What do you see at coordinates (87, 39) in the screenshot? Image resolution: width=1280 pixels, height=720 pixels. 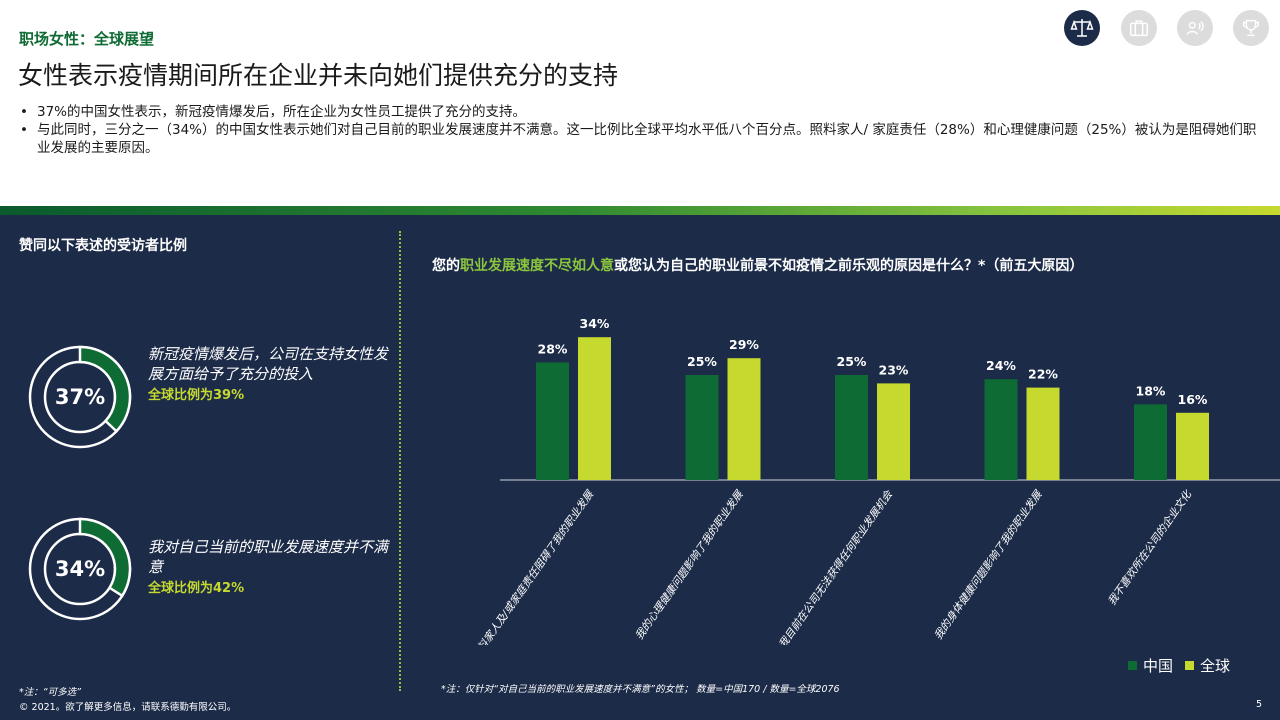 I see `section-eyebrow: 职场女性：全球展望` at bounding box center [87, 39].